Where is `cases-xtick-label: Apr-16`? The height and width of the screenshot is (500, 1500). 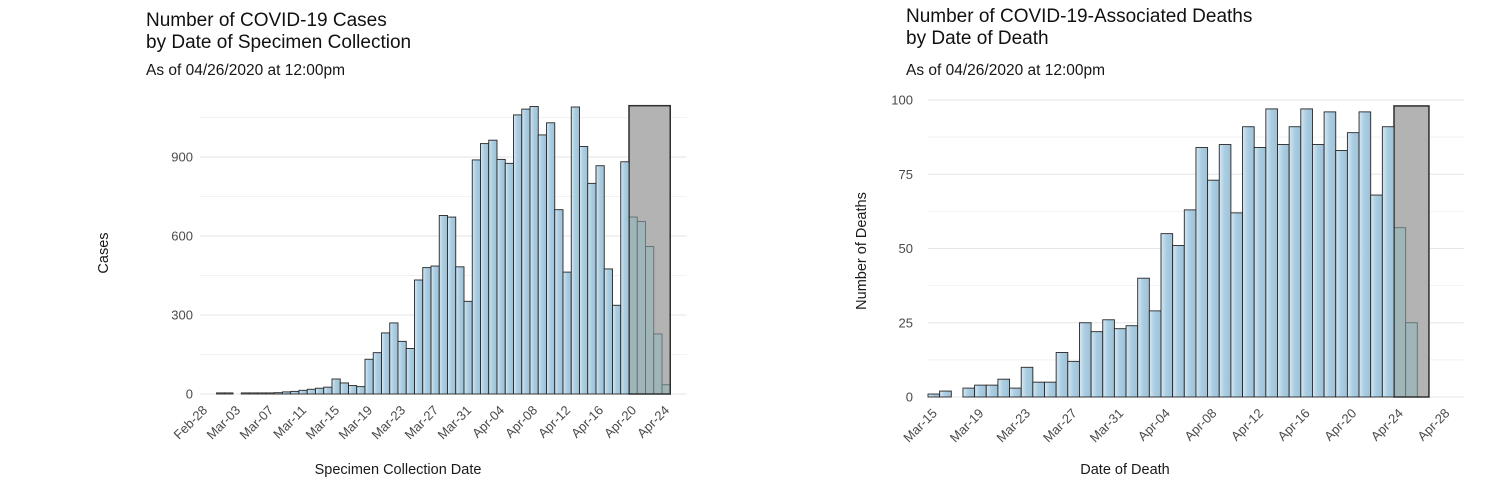 cases-xtick-label: Apr-16 is located at coordinates (587, 422).